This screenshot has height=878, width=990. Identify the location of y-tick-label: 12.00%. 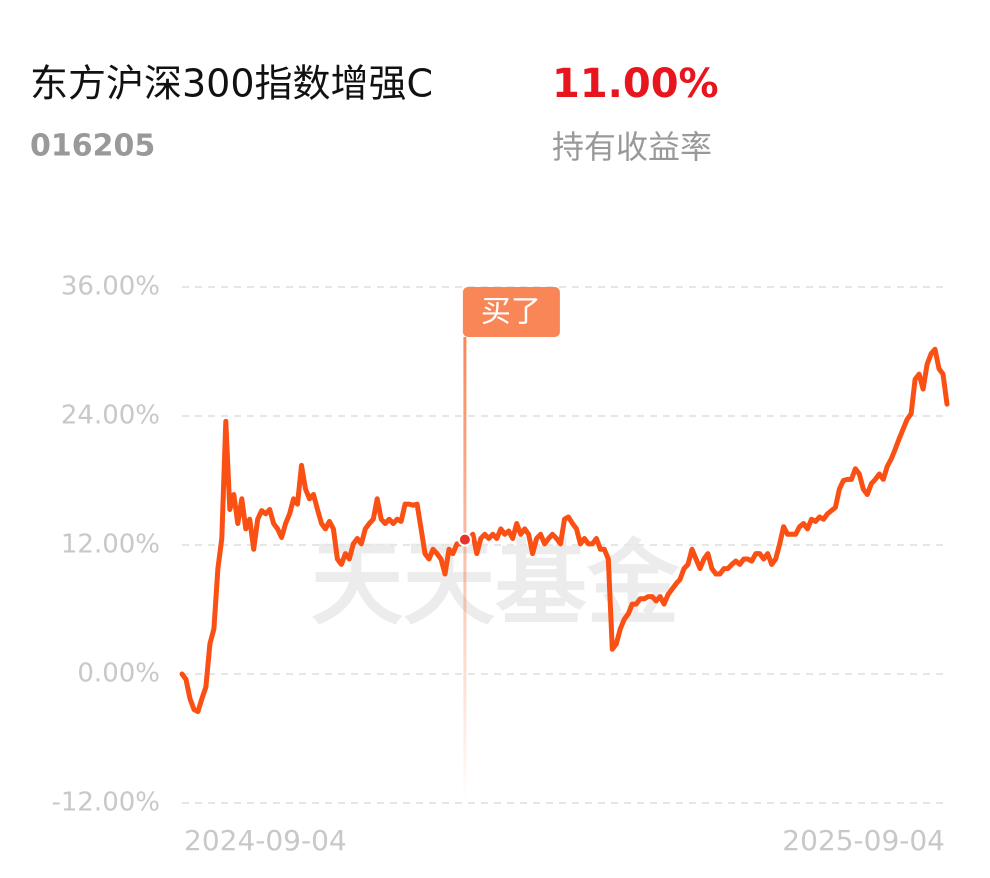
(110, 545).